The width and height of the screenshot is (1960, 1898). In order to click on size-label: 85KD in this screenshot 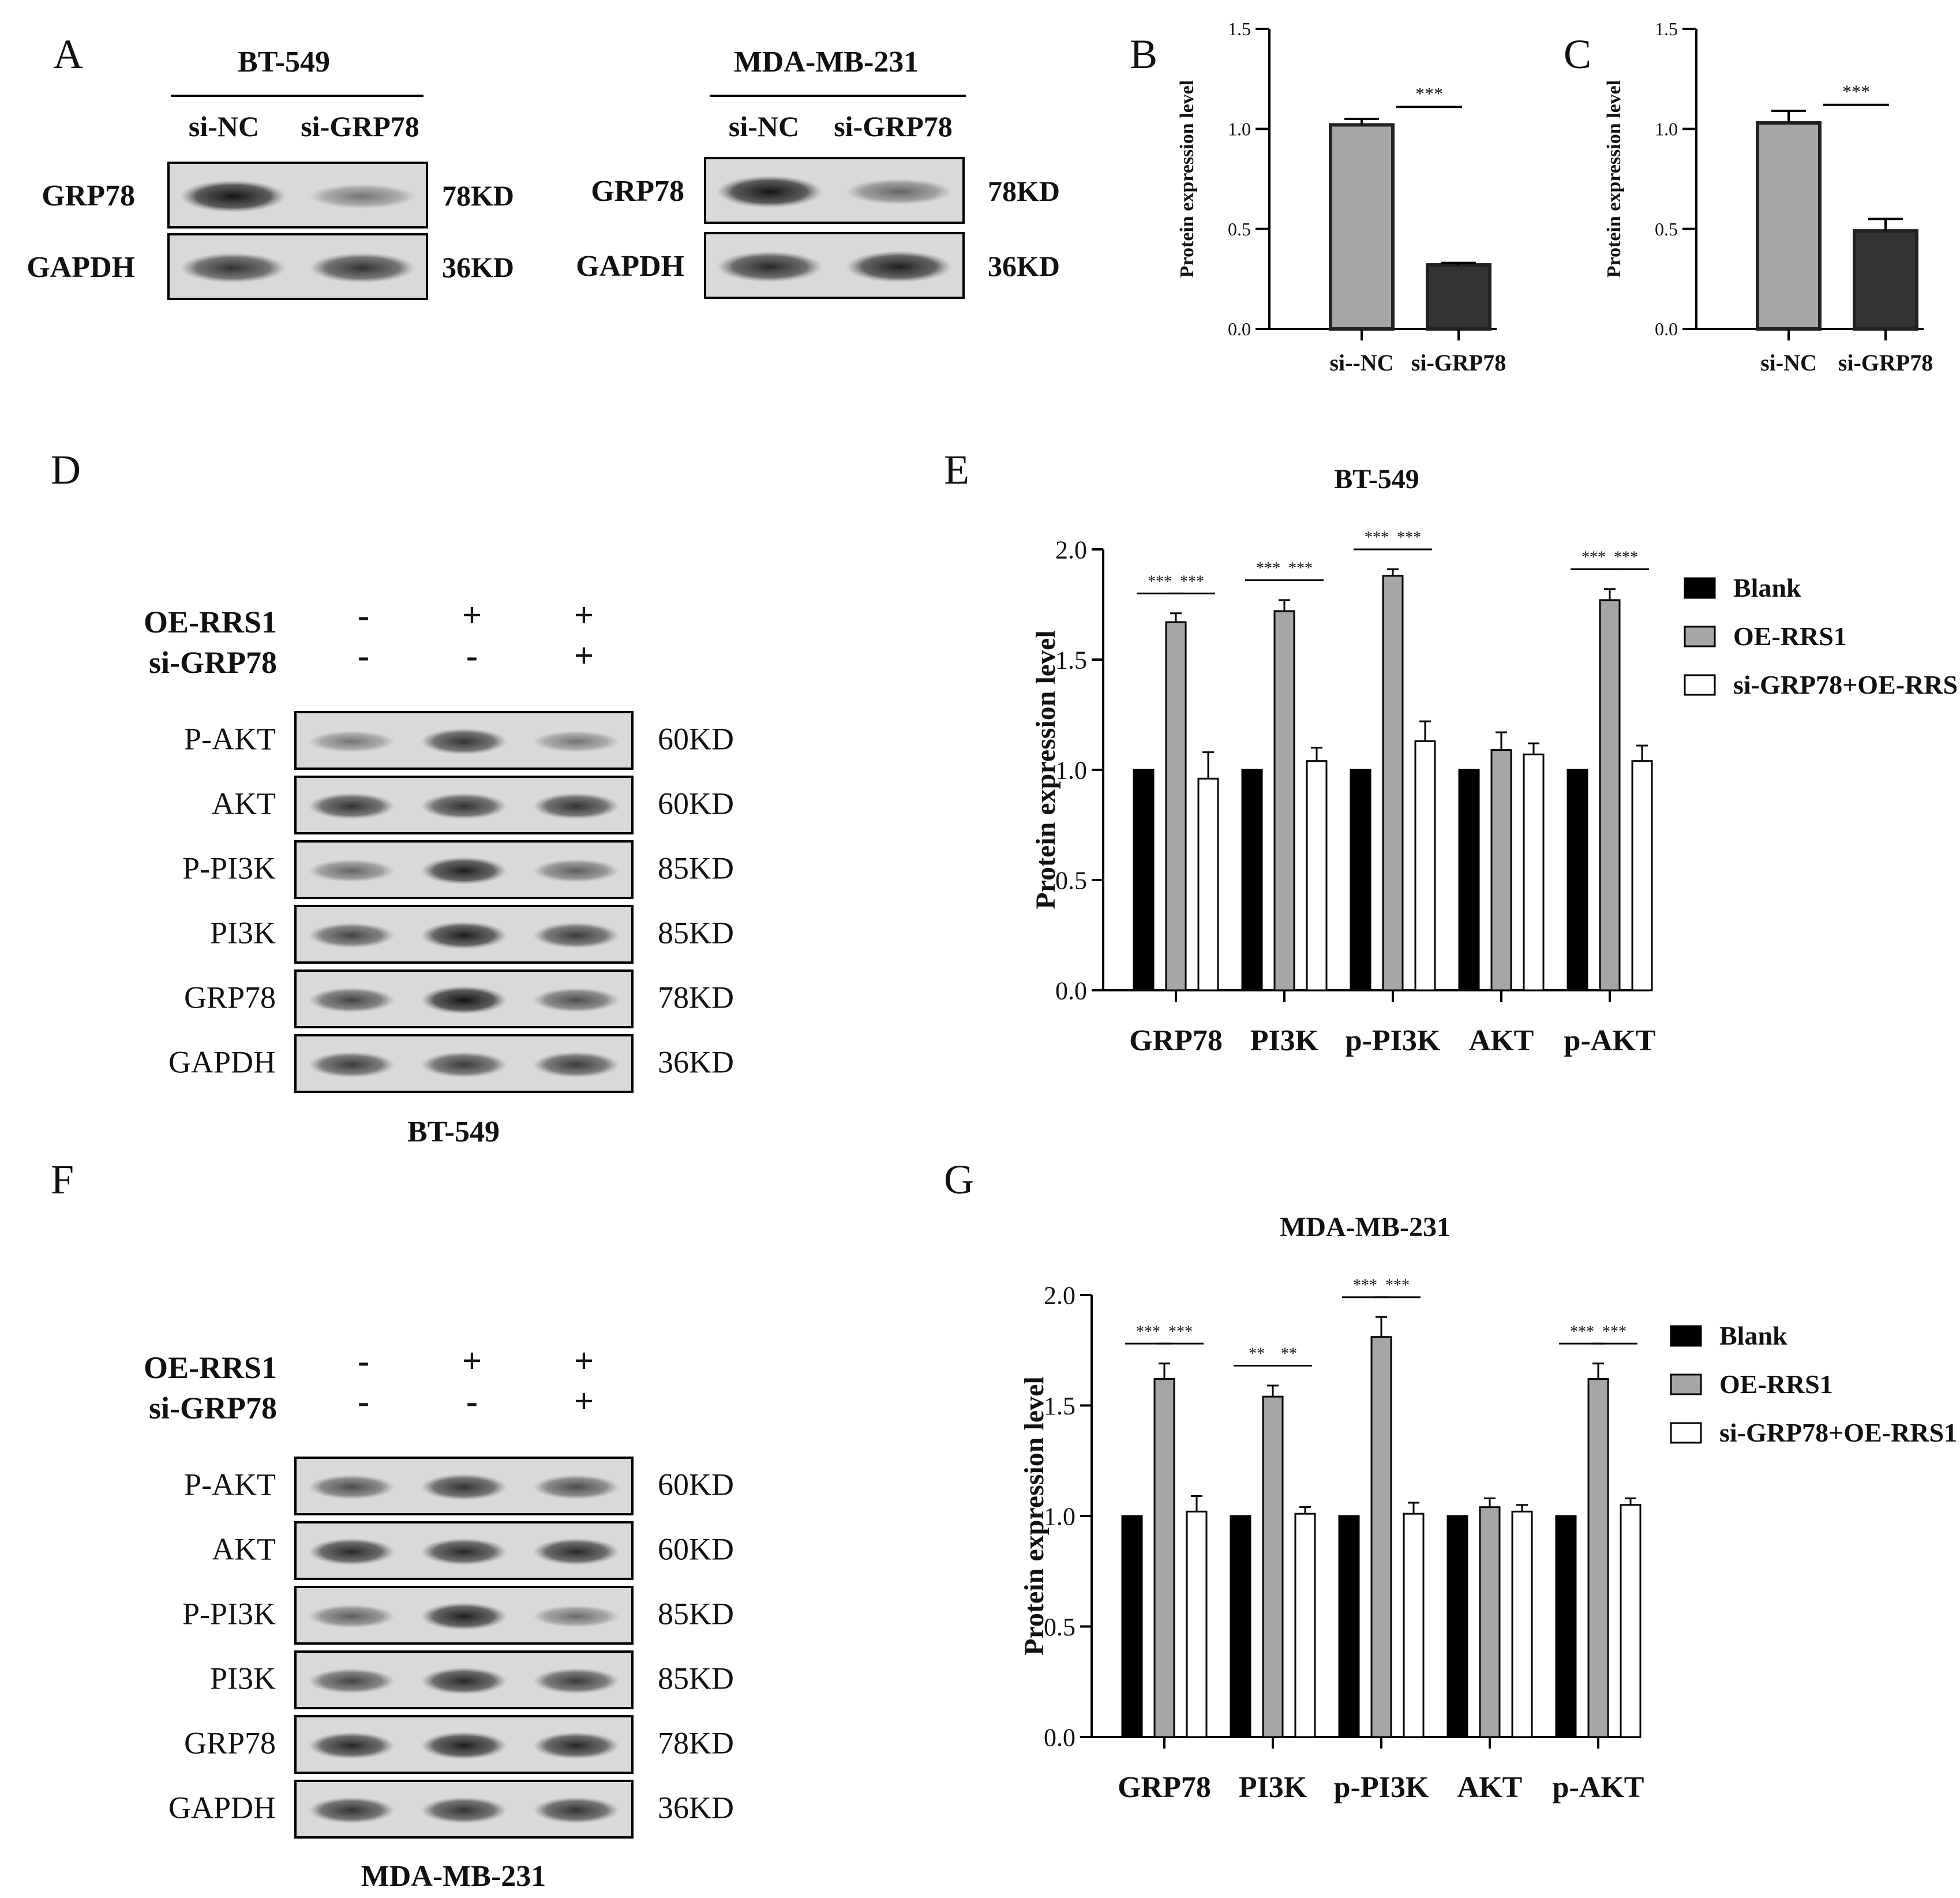, I will do `click(696, 1678)`.